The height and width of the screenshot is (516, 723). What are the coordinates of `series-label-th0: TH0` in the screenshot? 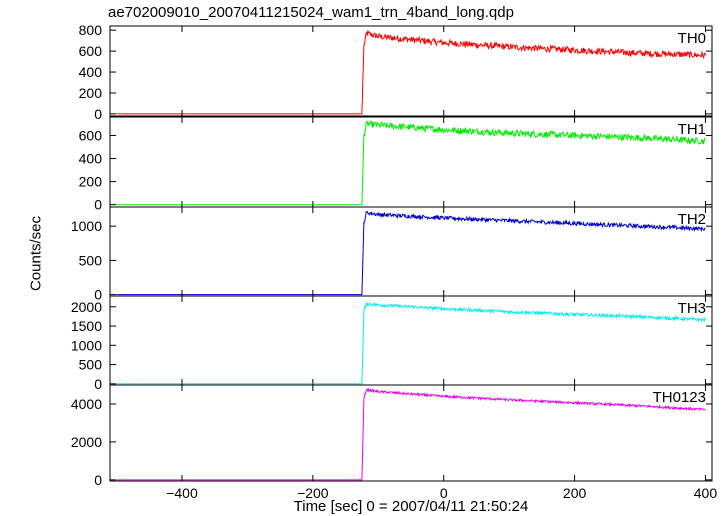 It's located at (692, 38).